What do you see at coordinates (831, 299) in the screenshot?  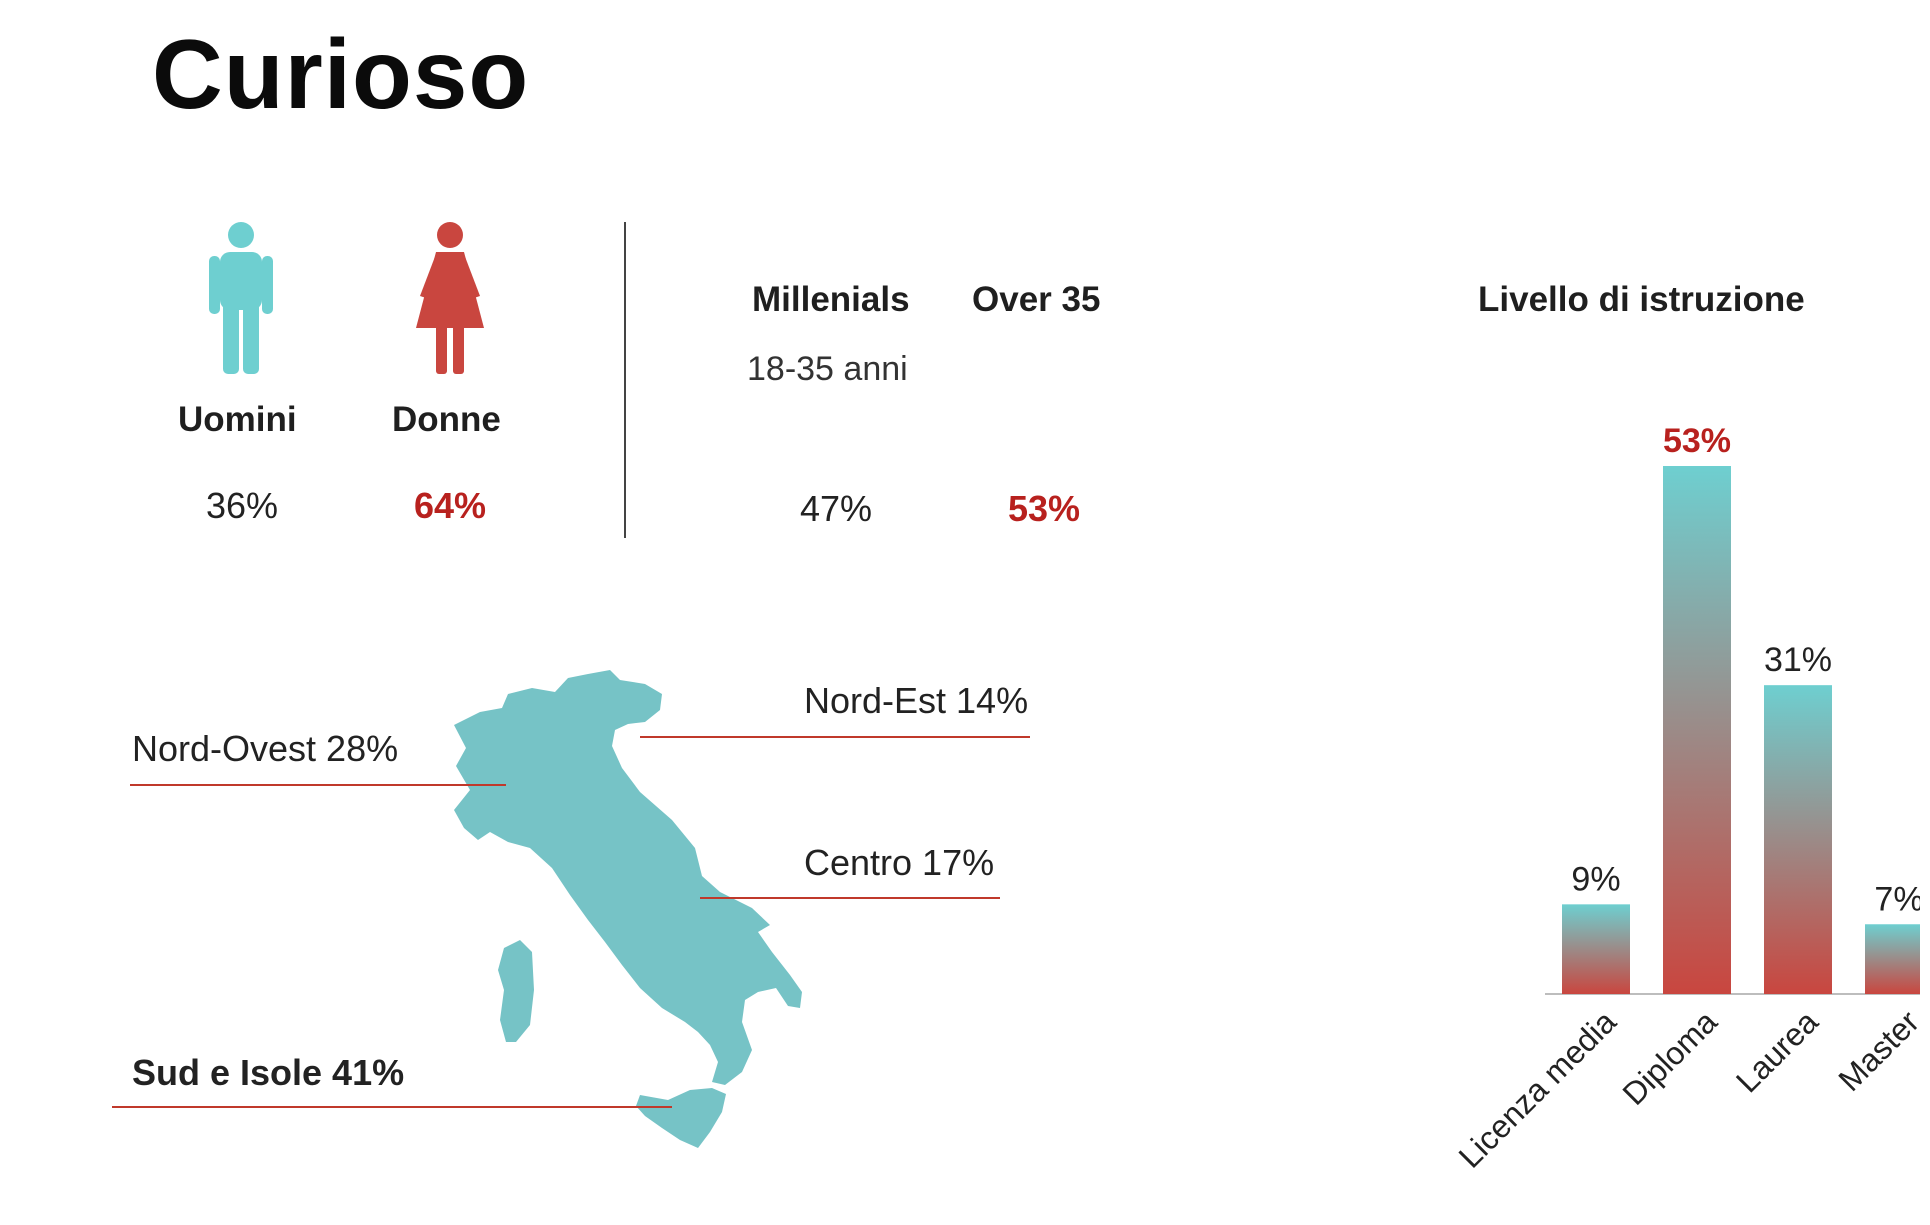 I see `millennials-label: Millenials` at bounding box center [831, 299].